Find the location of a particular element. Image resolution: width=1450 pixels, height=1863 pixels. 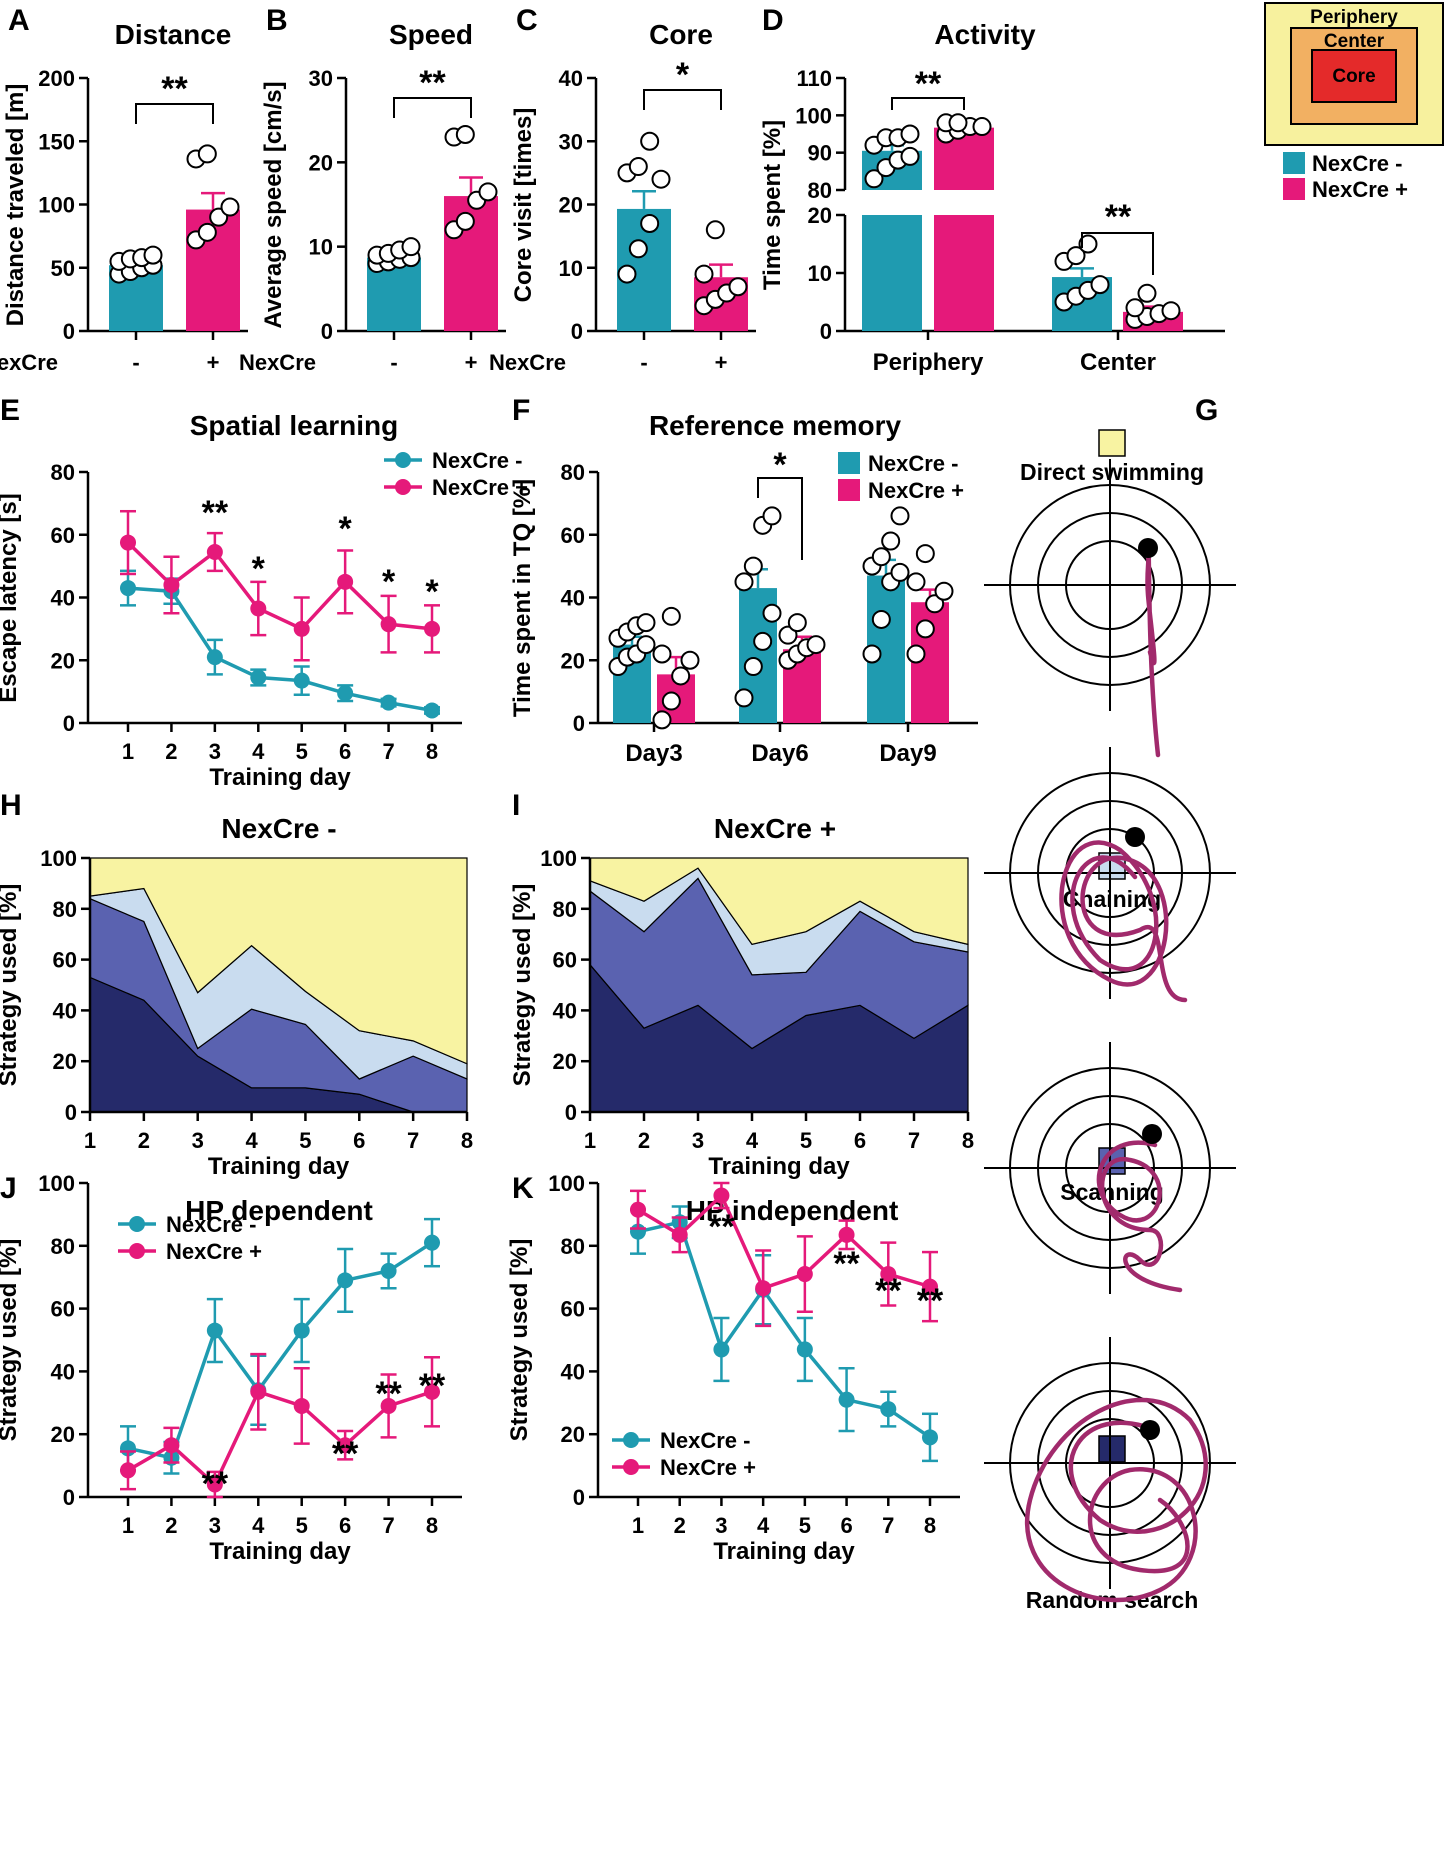

strategy-label-direct-swimming: Direct swimming is located at coordinates (1112, 472).